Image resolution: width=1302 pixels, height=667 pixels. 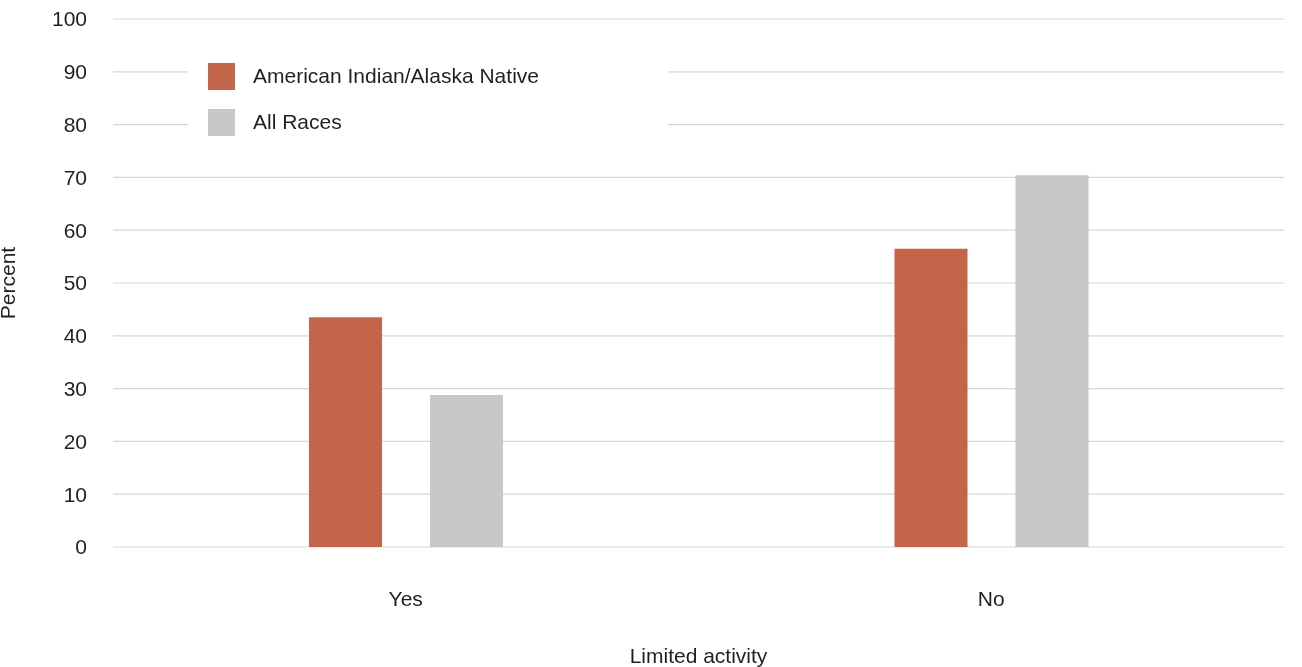 What do you see at coordinates (75, 441) in the screenshot?
I see `y-tick-label: 20` at bounding box center [75, 441].